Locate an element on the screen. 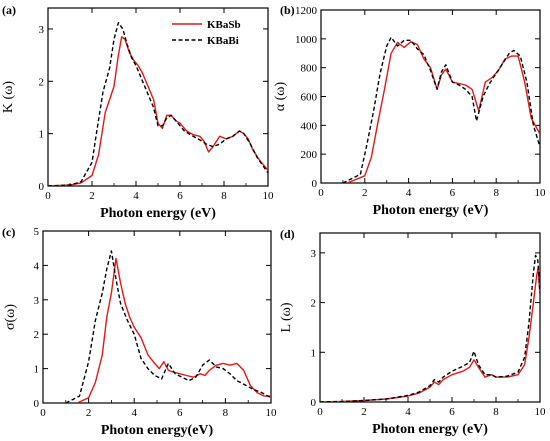  y-tick-label: 4 is located at coordinates (37, 266).